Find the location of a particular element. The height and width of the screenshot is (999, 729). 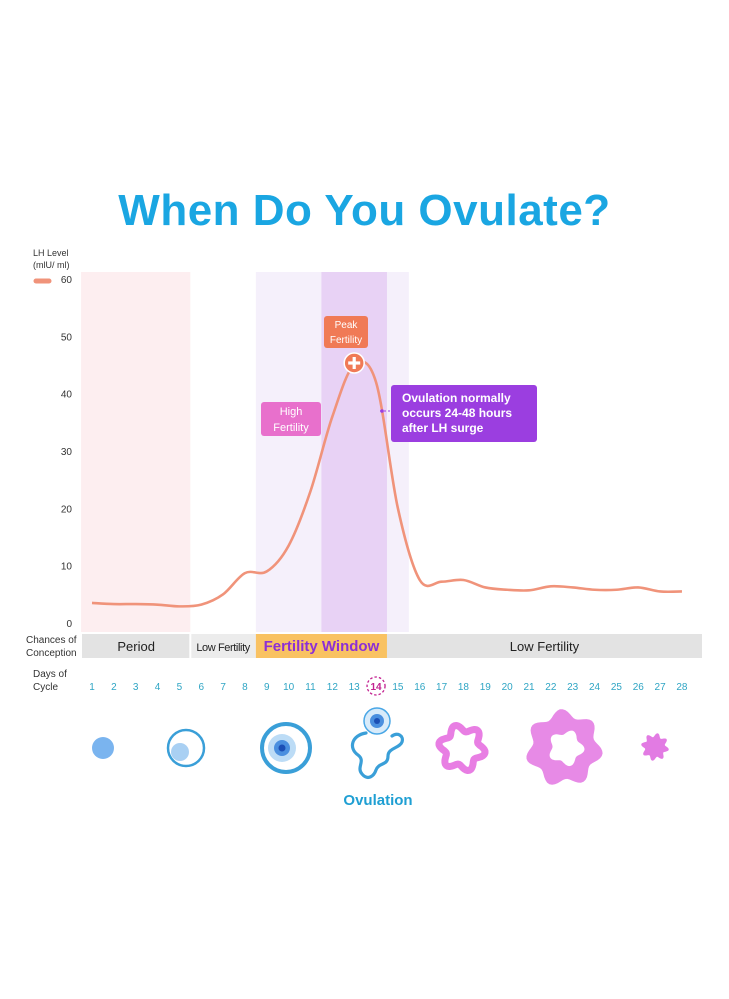

day-tick-label: 6 is located at coordinates (201, 687).